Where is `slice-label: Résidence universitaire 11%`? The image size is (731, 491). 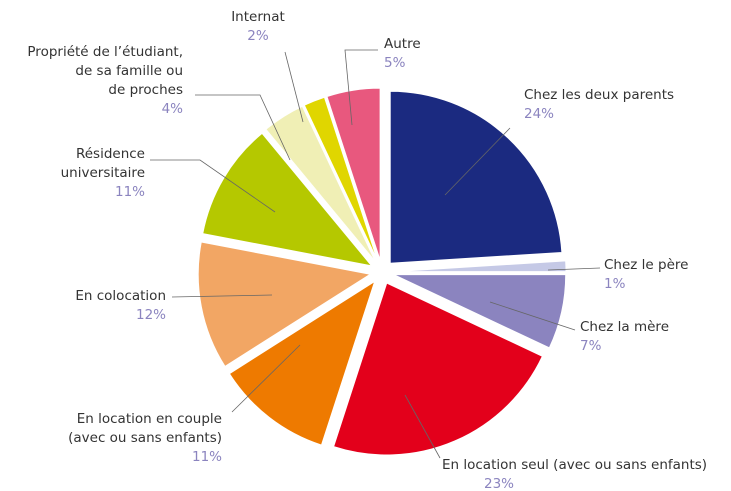 slice-label: Résidence universitaire 11% is located at coordinates (72, 173).